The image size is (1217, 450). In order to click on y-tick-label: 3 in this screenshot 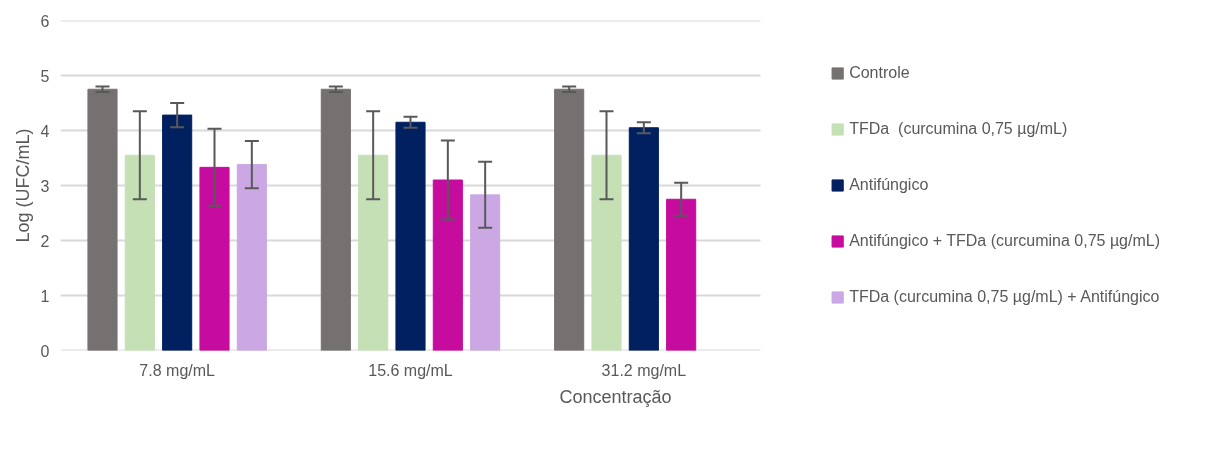, I will do `click(45, 186)`.